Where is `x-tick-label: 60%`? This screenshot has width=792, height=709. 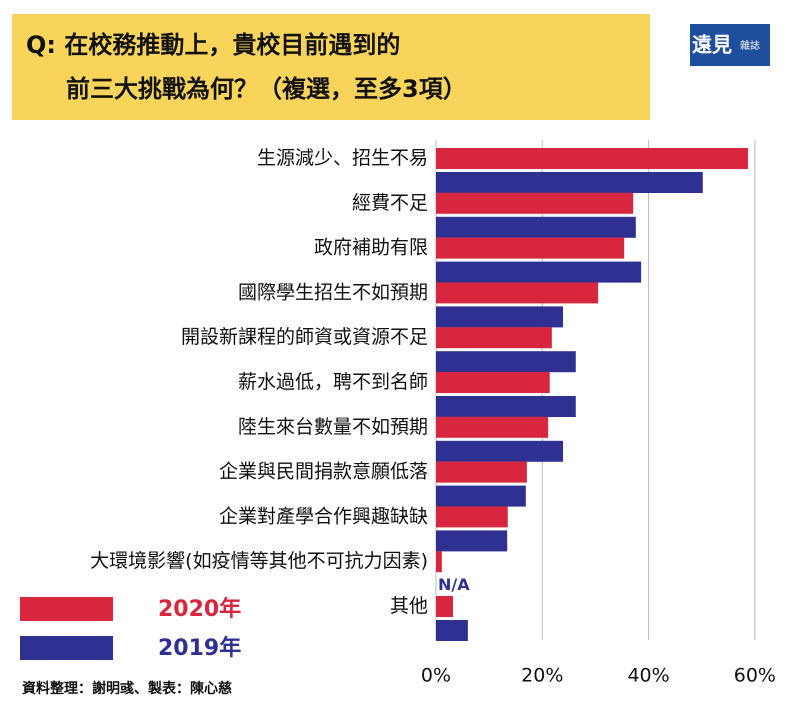
x-tick-label: 60% is located at coordinates (755, 676).